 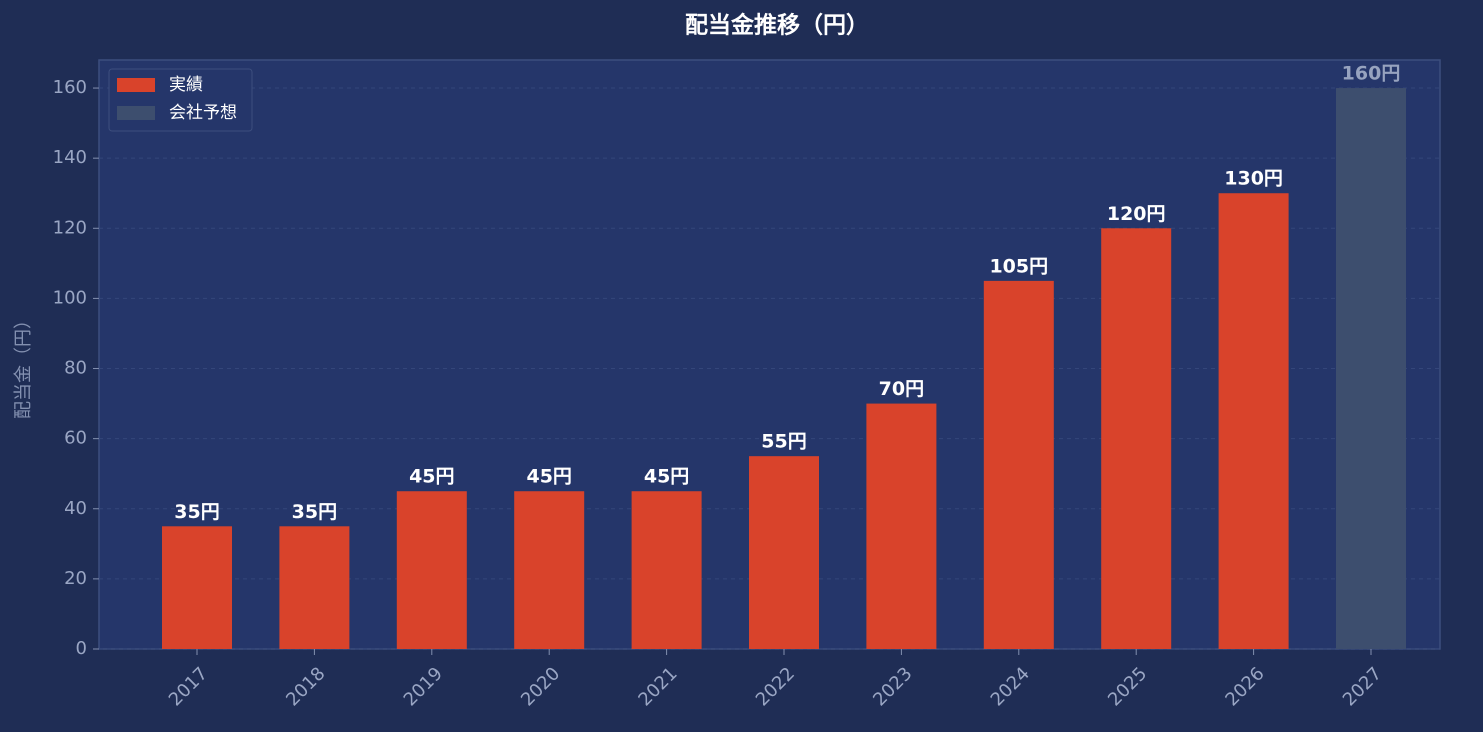 I want to click on y-tick-label: 80, so click(x=75, y=368).